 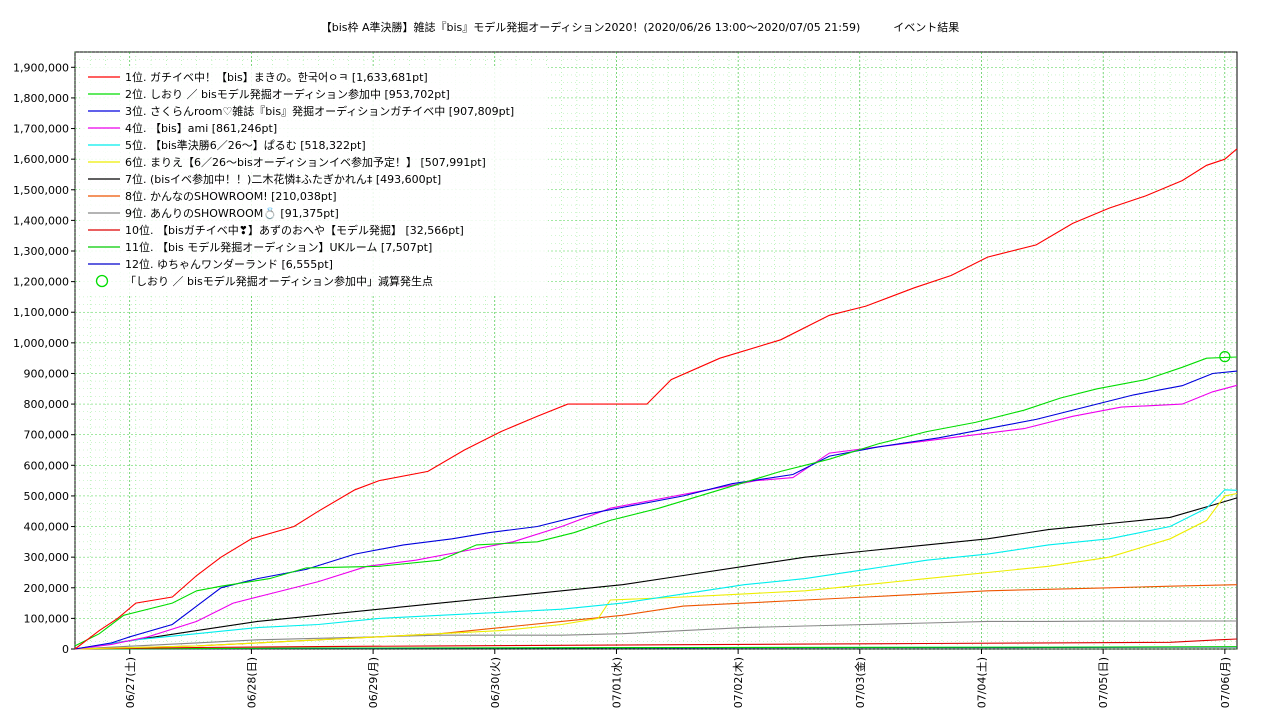 I want to click on y-tick-label: 400,000, so click(x=47, y=527).